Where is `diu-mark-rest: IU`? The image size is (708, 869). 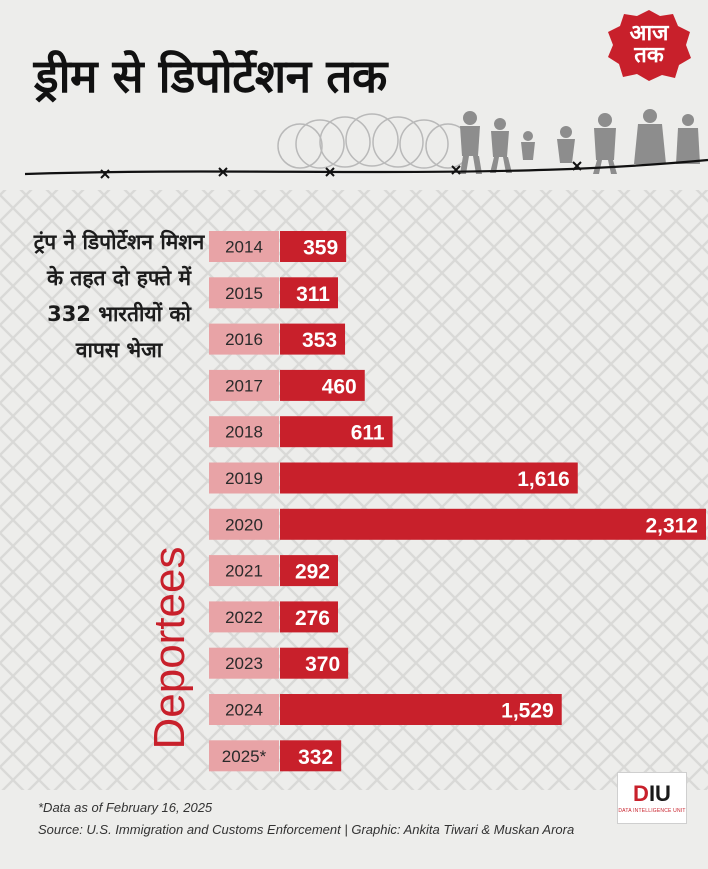
diu-mark-rest: IU is located at coordinates (659, 793).